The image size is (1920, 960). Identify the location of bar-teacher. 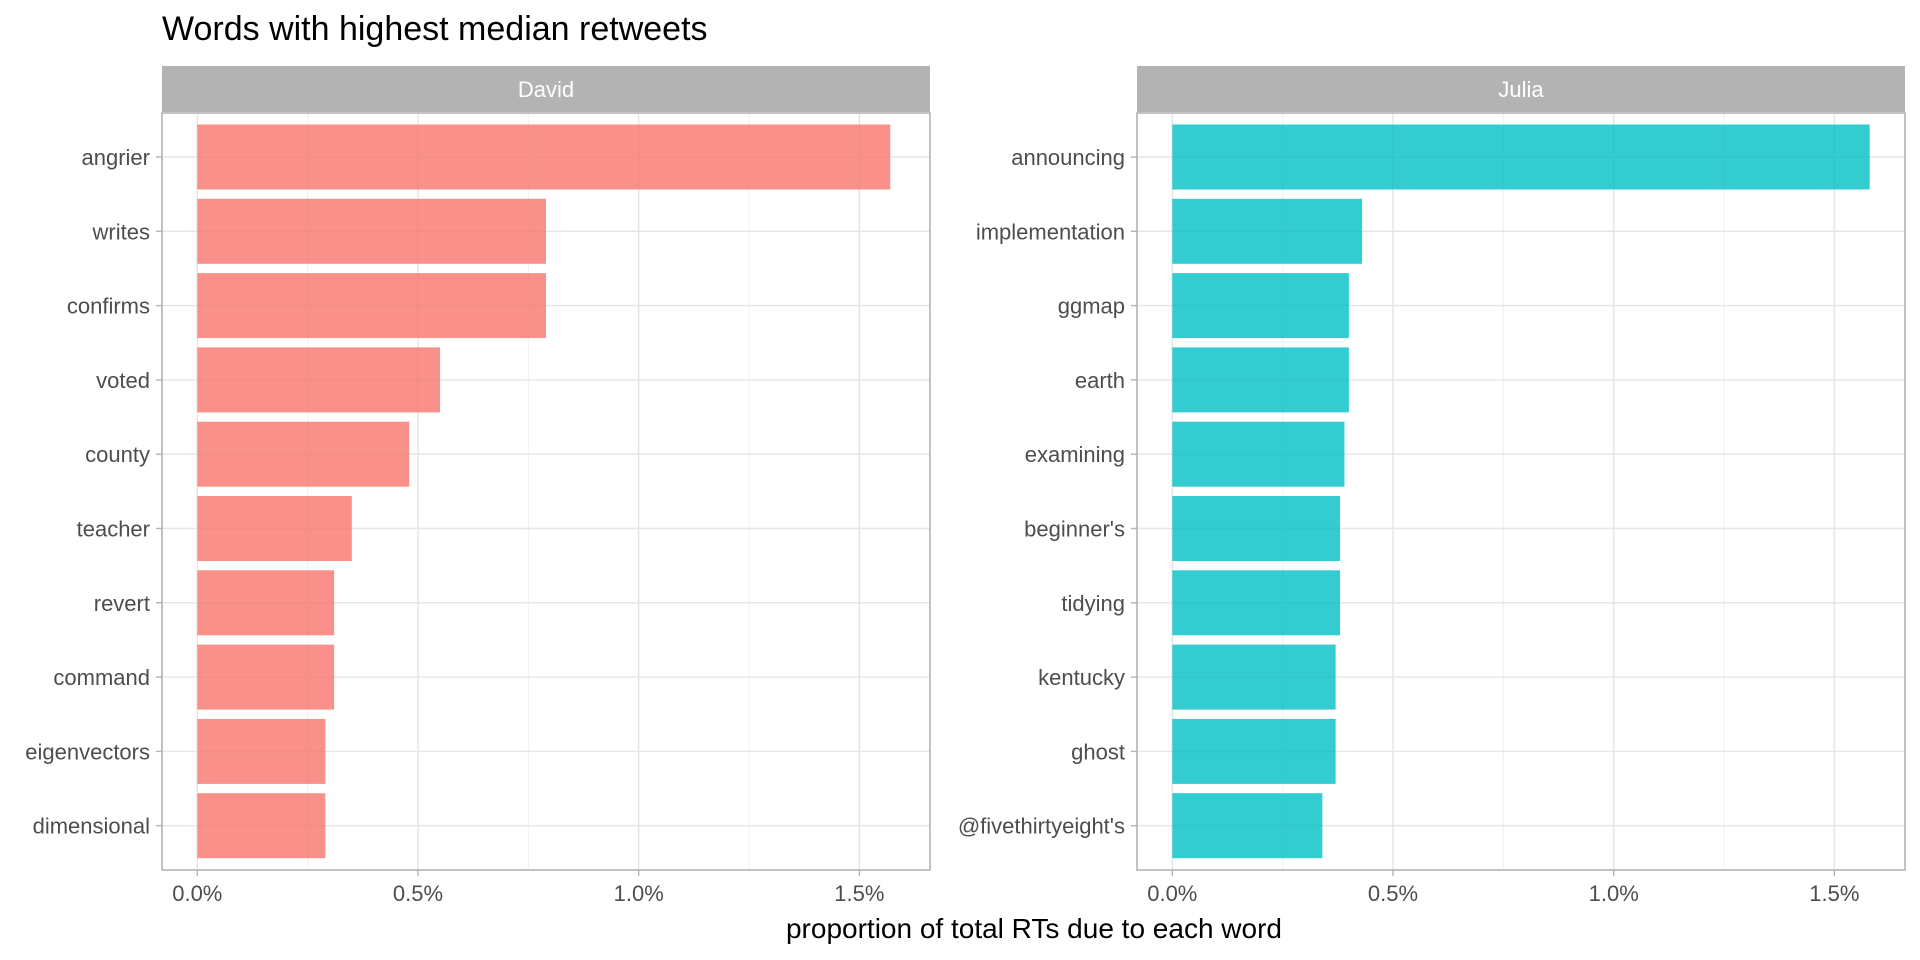
(274, 528).